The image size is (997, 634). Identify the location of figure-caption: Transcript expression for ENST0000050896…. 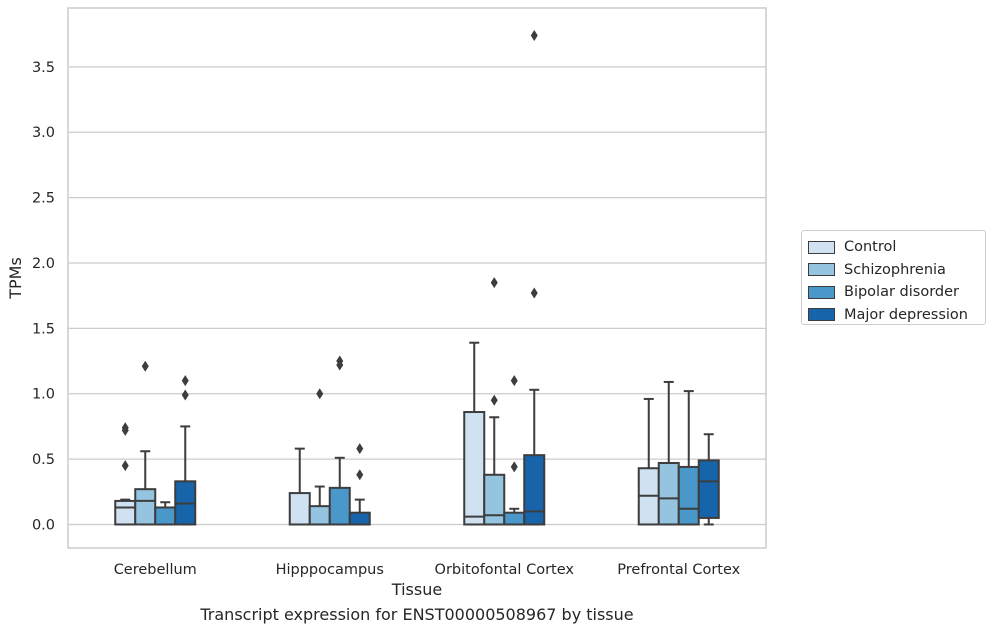
(417, 614).